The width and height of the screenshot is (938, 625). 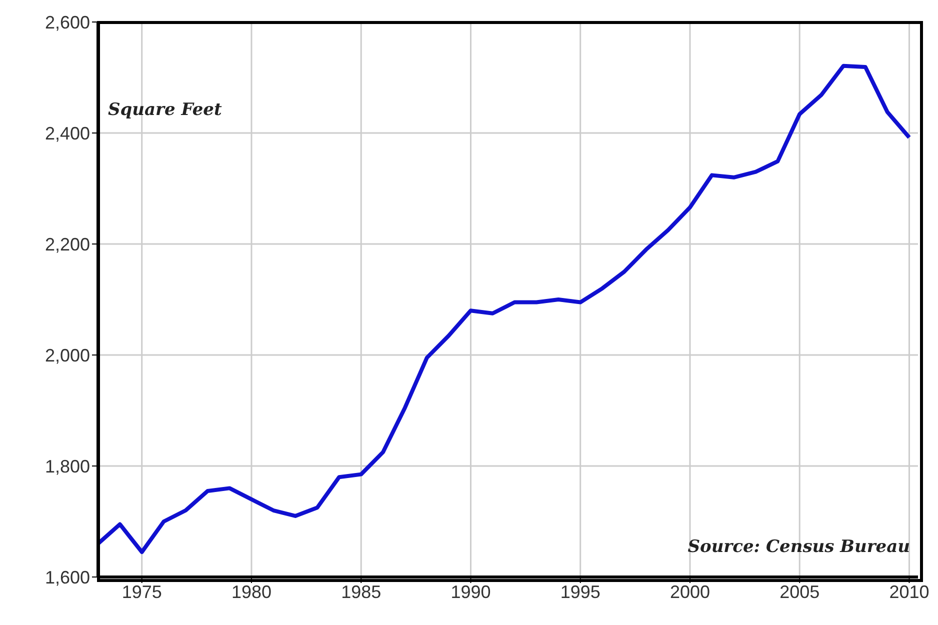 What do you see at coordinates (799, 547) in the screenshot?
I see `annotation: Source: Census Bureau` at bounding box center [799, 547].